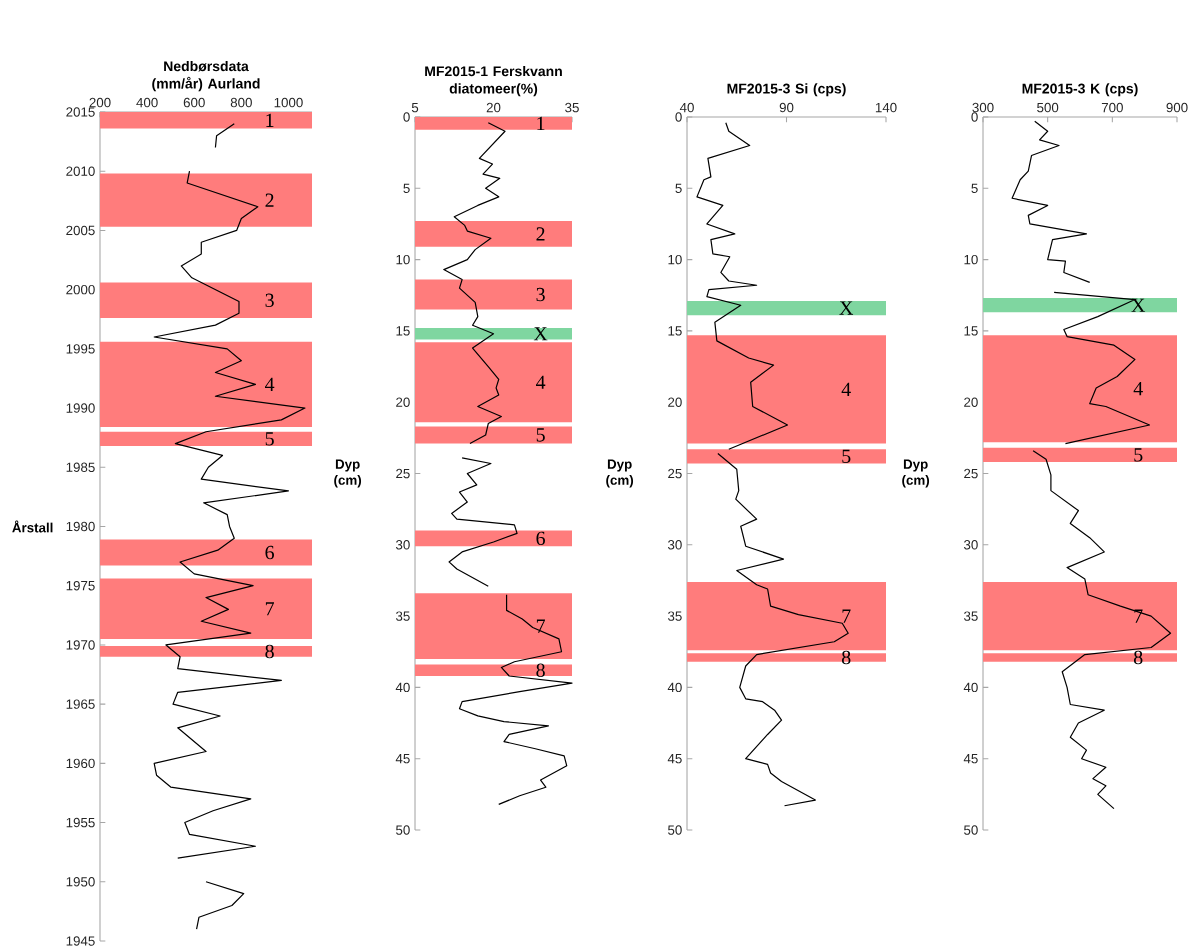 The image size is (1196, 950). I want to click on chart-title: MF2015-3 Si (cps), so click(786, 90).